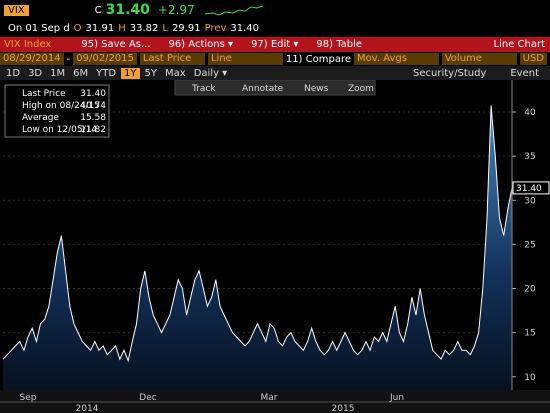  Describe the element at coordinates (529, 334) in the screenshot. I see `y-tick-label: 15` at that location.